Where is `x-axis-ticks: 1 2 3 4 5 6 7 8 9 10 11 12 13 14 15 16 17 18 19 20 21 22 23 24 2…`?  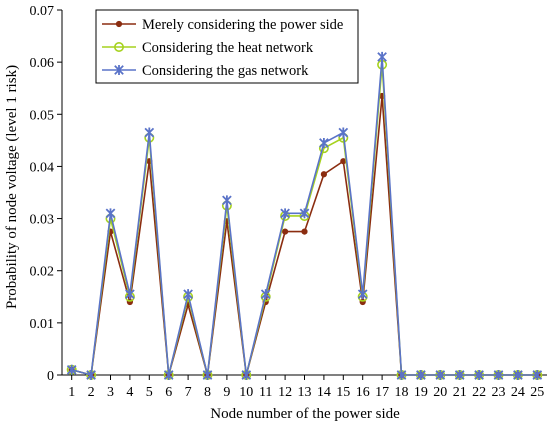 x-axis-ticks: 1 2 3 4 5 6 7 8 9 10 11 12 13 14 15 16 17 18 19 20 21 22 23 24 2… is located at coordinates (306, 387).